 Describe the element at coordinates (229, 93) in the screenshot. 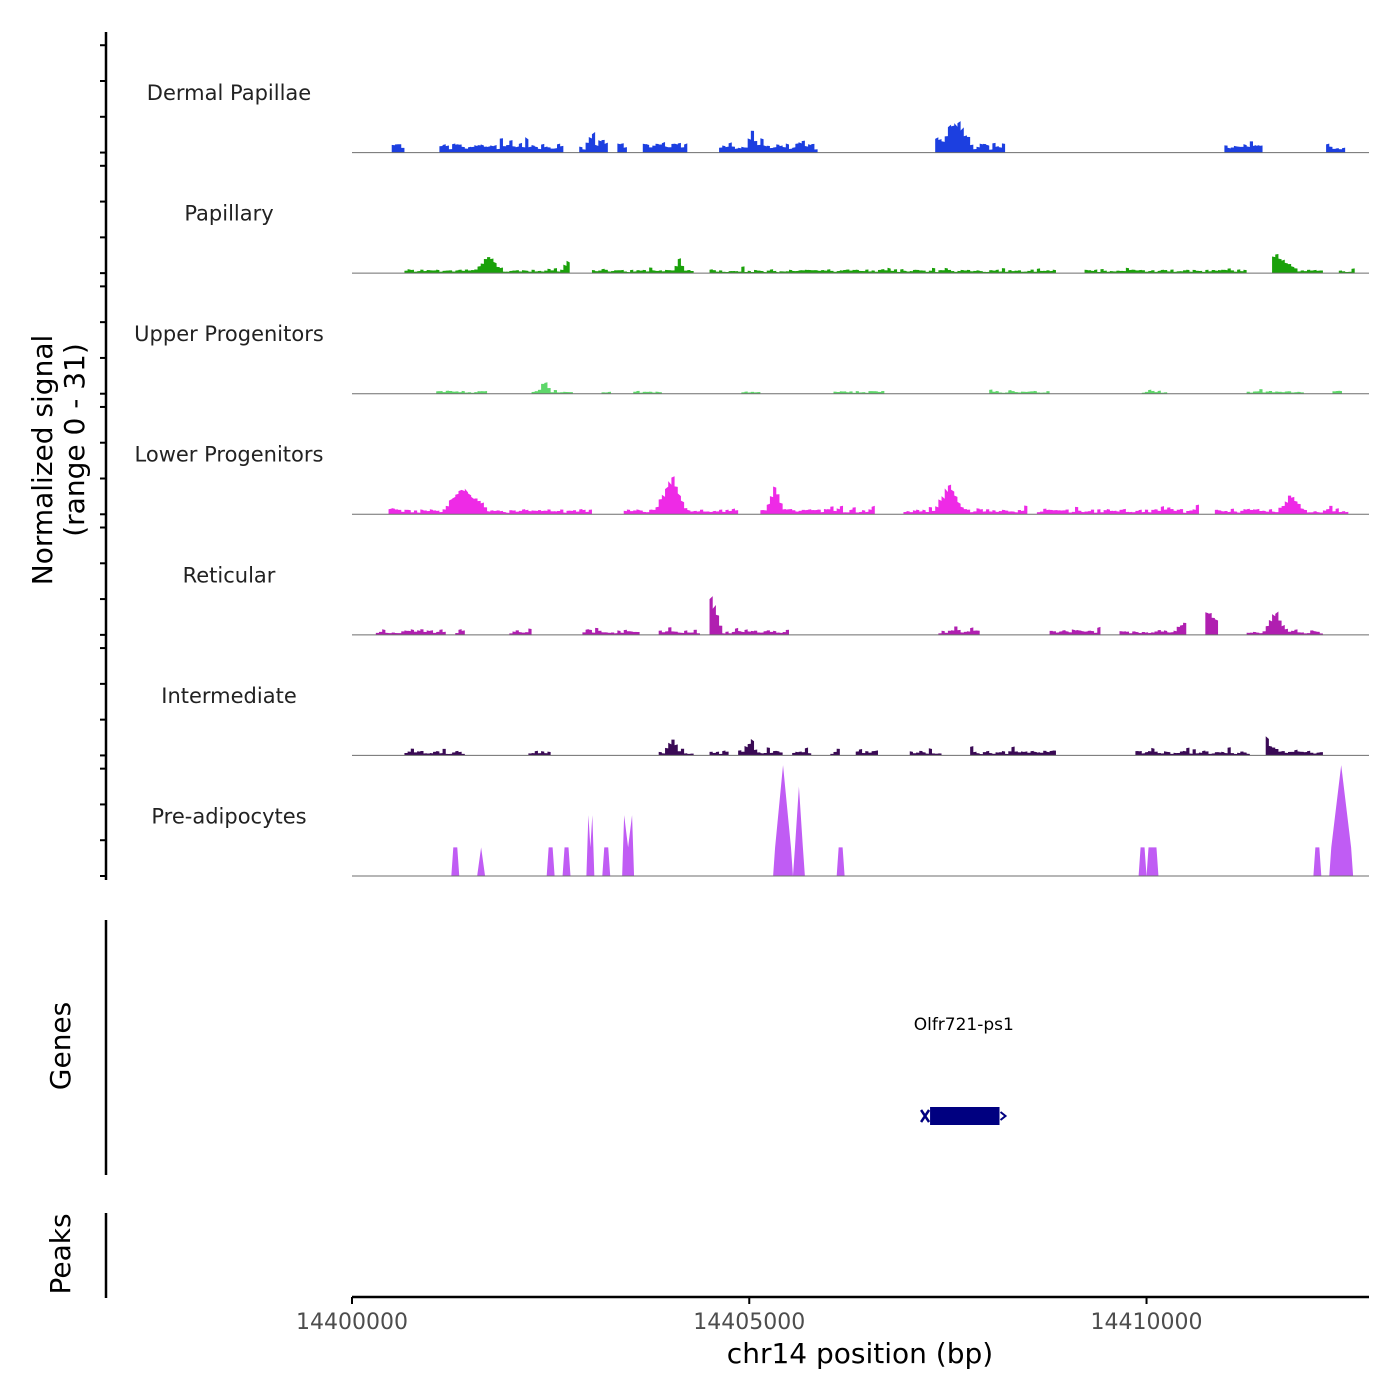

I see `track-label: Dermal Papillae` at that location.